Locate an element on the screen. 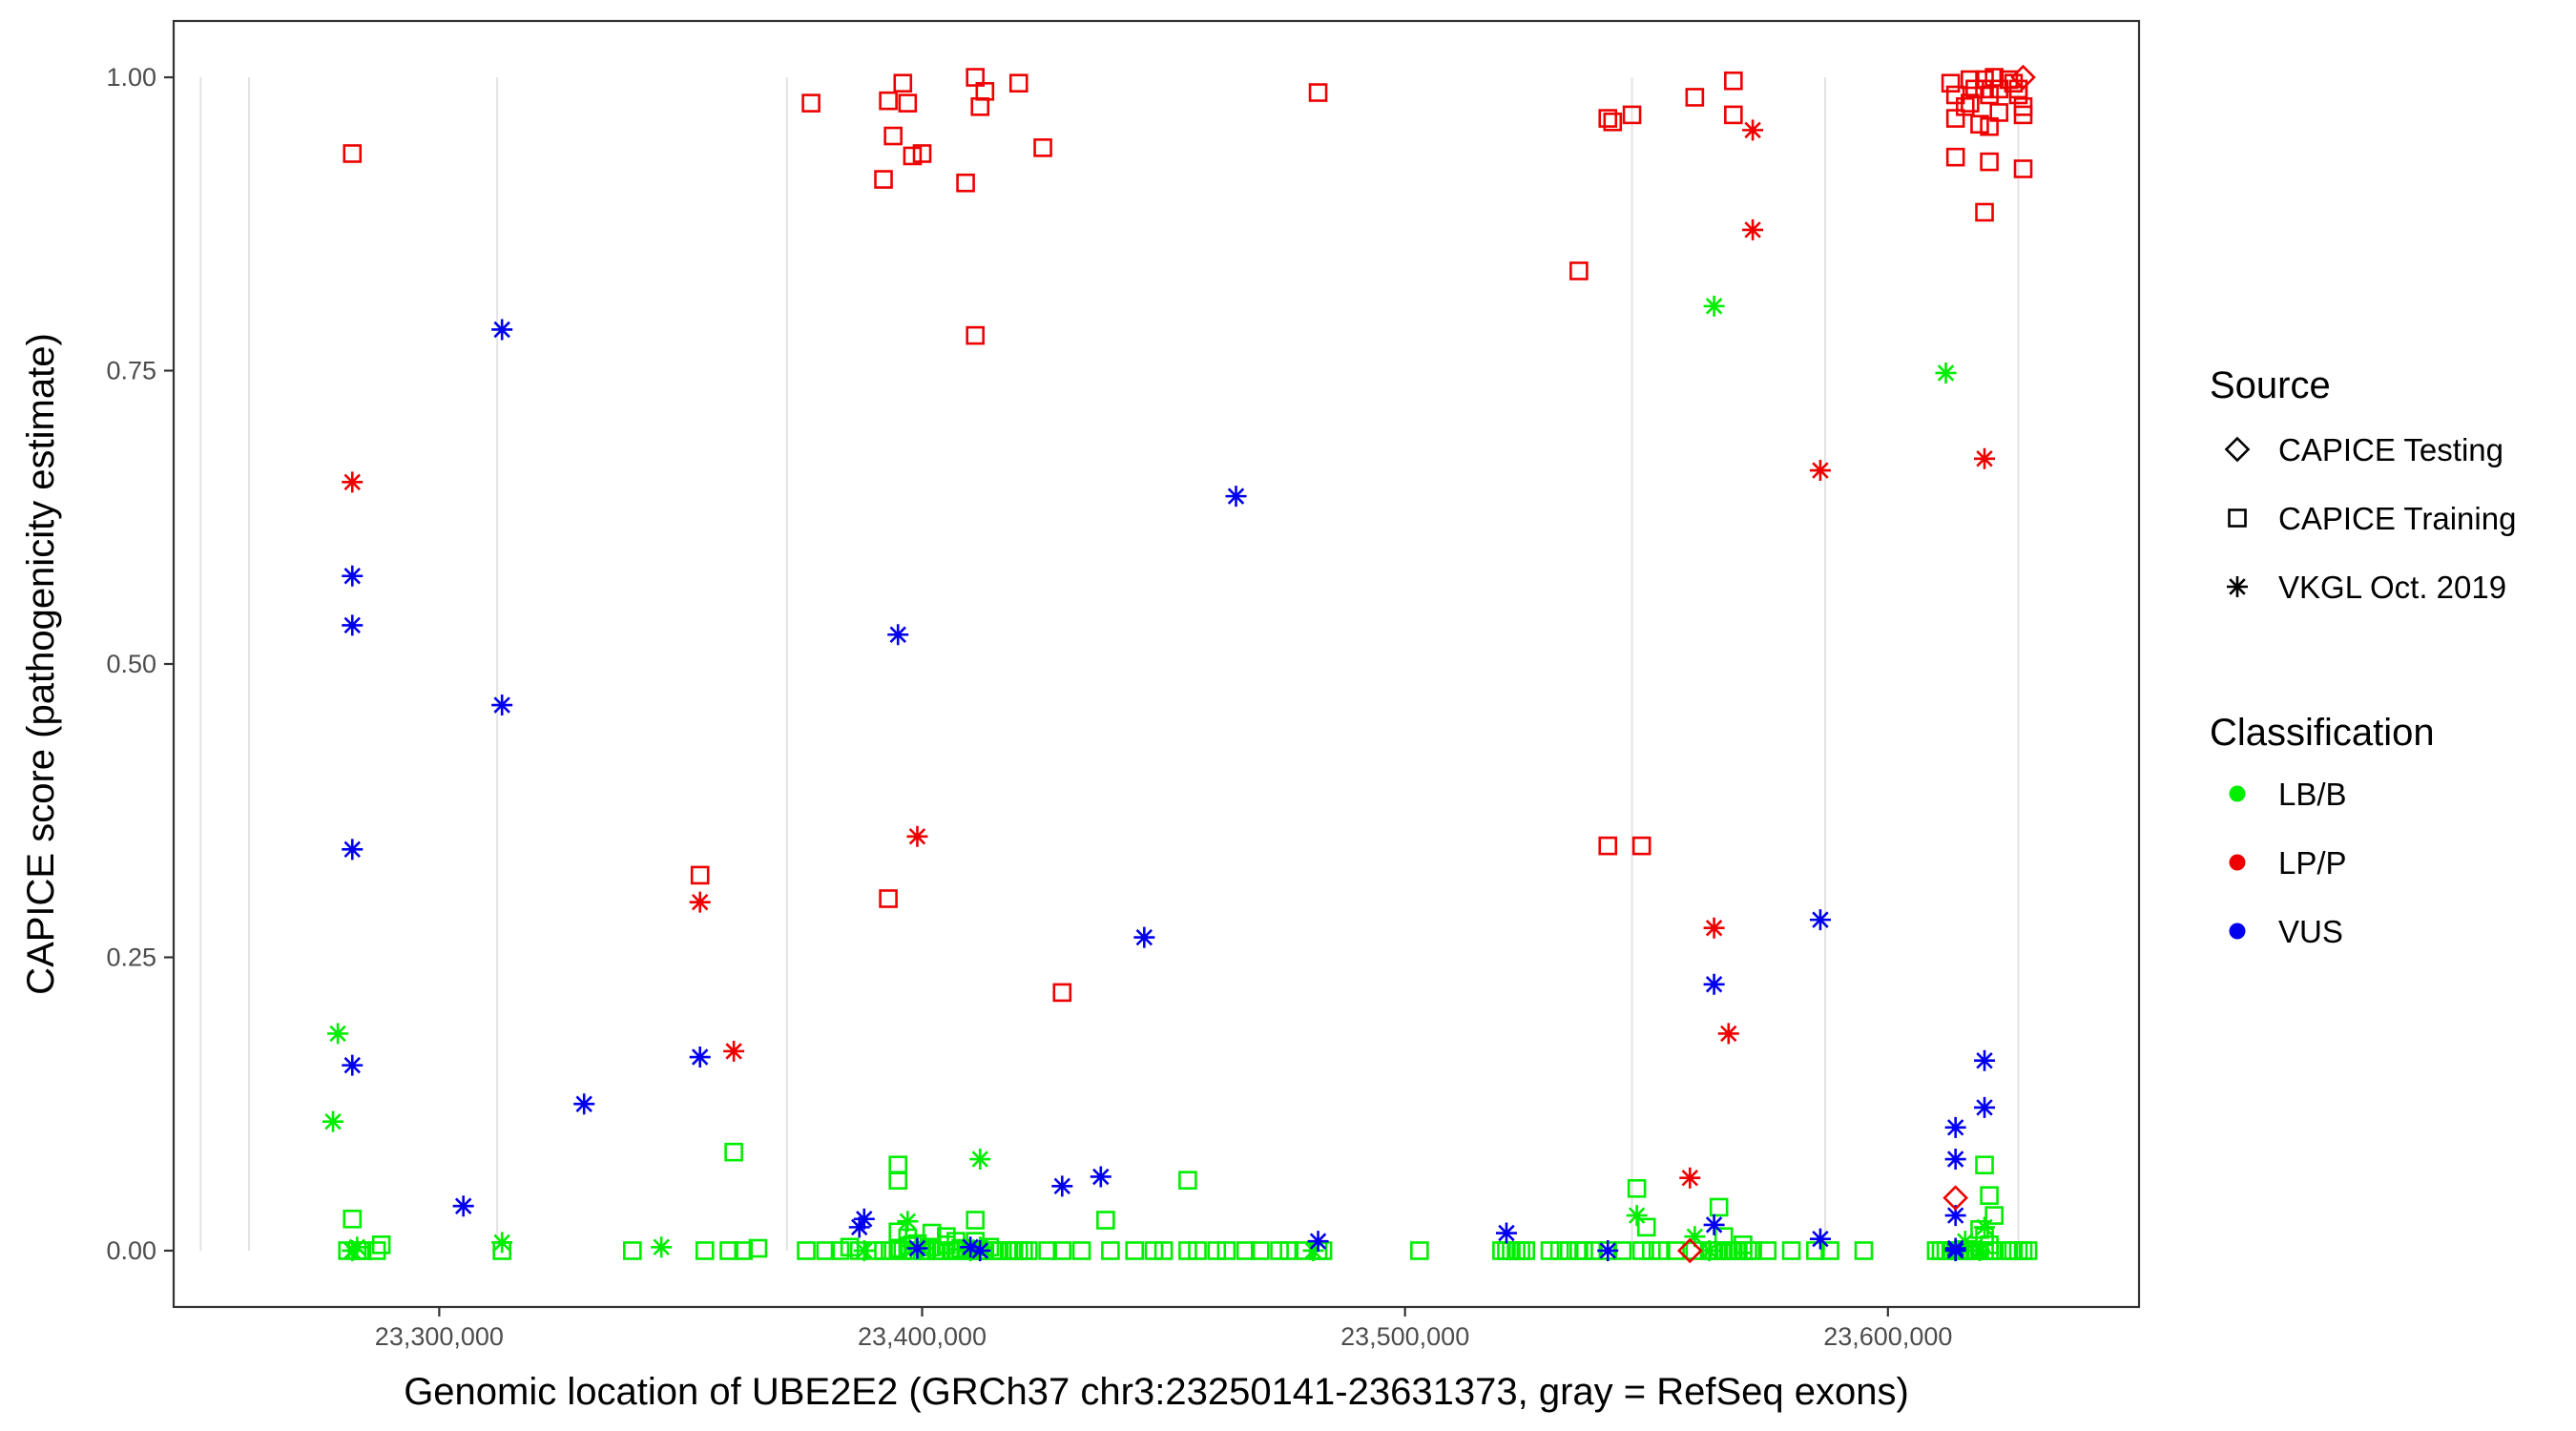  legend-class-items: LB/B LP/P VUS is located at coordinates (2288, 863).